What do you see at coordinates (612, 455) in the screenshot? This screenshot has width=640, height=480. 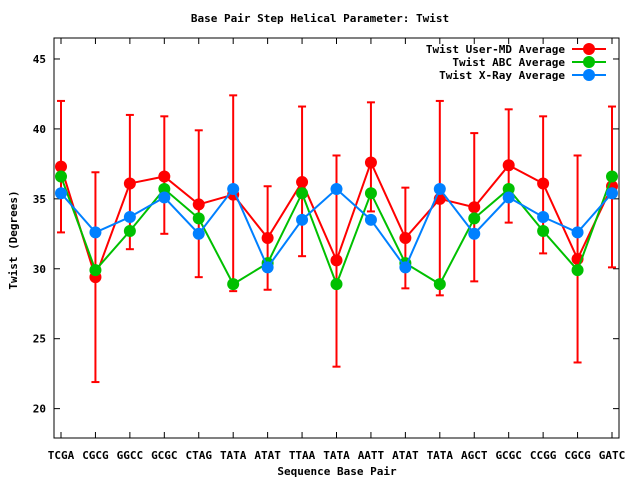 I see `x-tick-label: GATC` at bounding box center [612, 455].